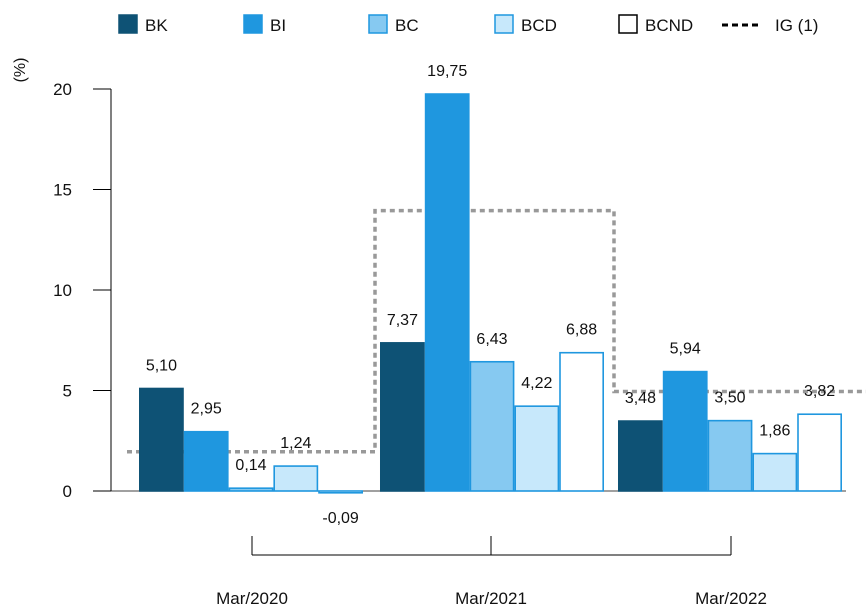 The height and width of the screenshot is (613, 866). What do you see at coordinates (581, 330) in the screenshot?
I see `data-label: 6,88` at bounding box center [581, 330].